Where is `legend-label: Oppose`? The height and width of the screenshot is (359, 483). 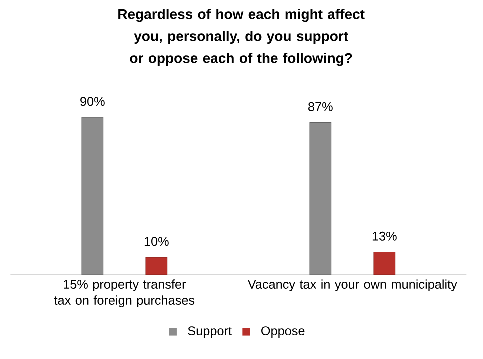
legend-label: Oppose is located at coordinates (283, 332).